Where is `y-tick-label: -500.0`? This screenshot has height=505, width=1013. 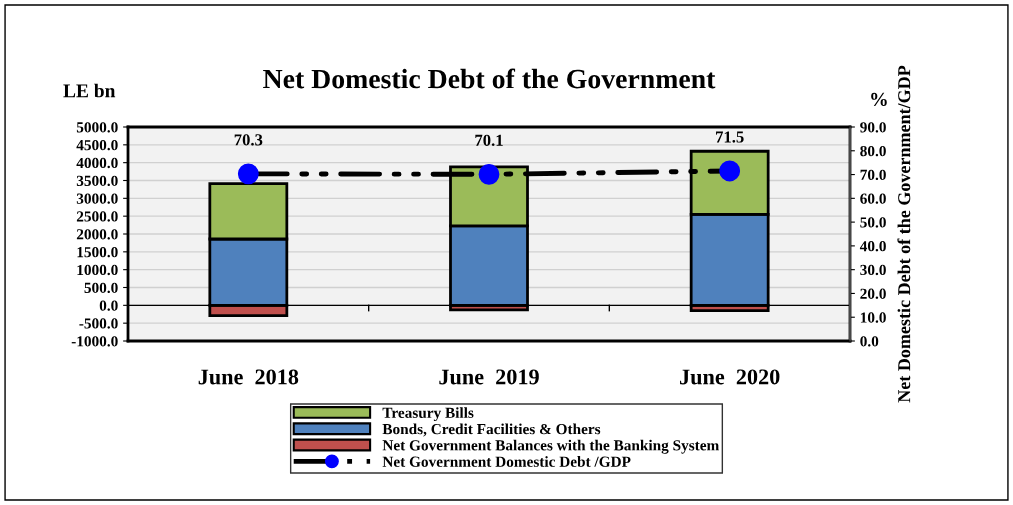 y-tick-label: -500.0 is located at coordinates (98, 323).